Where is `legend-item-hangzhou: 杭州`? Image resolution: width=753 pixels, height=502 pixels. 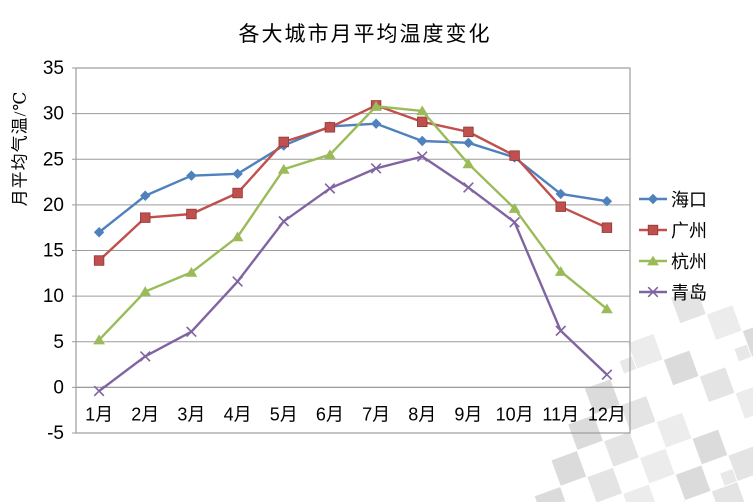
legend-item-hangzhou: 杭州 is located at coordinates (672, 261).